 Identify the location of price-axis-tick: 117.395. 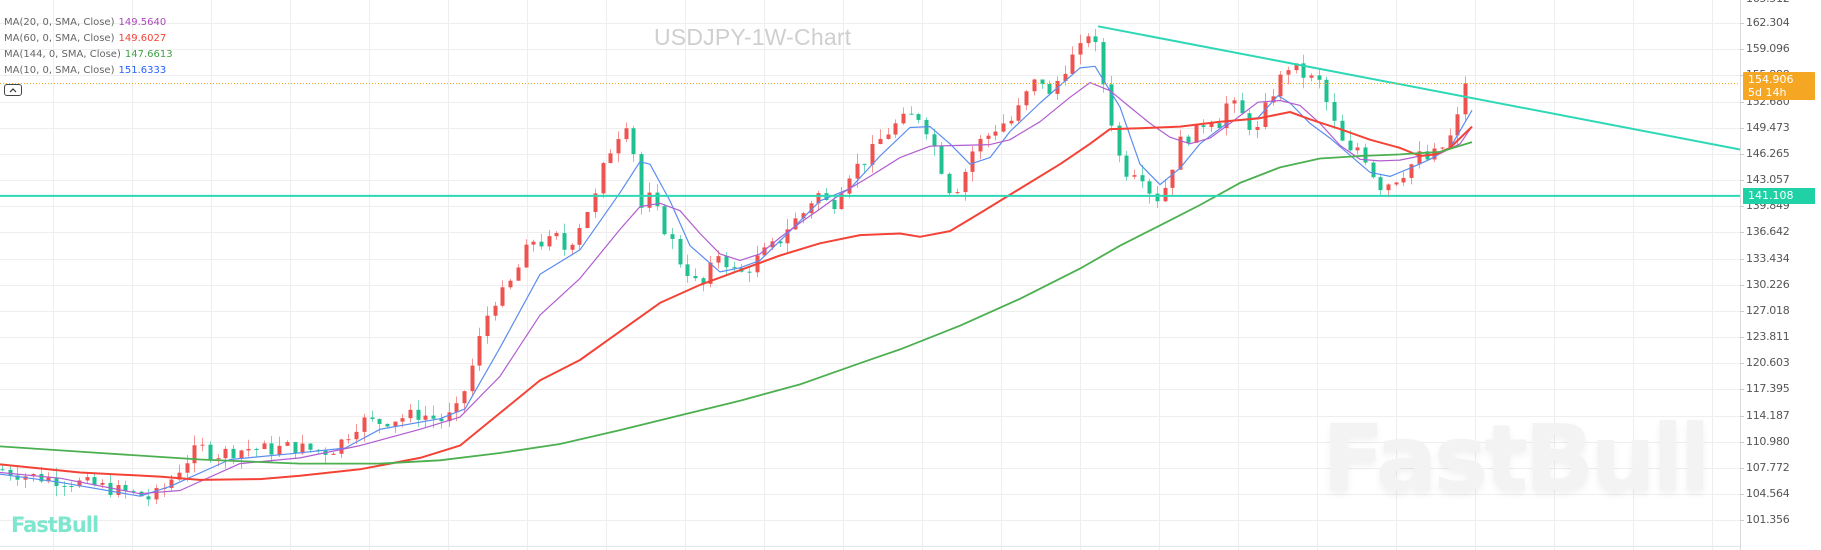
(1768, 389).